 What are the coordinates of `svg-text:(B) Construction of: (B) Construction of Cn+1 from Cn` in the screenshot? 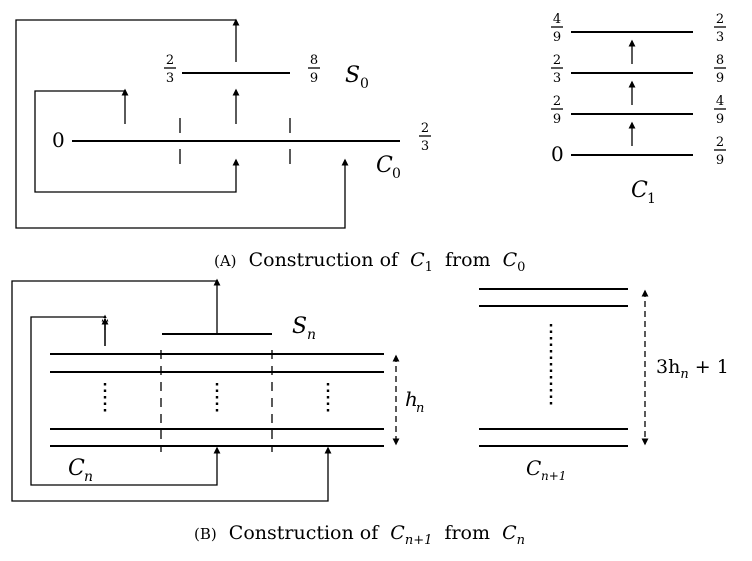 It's located at (359, 535).